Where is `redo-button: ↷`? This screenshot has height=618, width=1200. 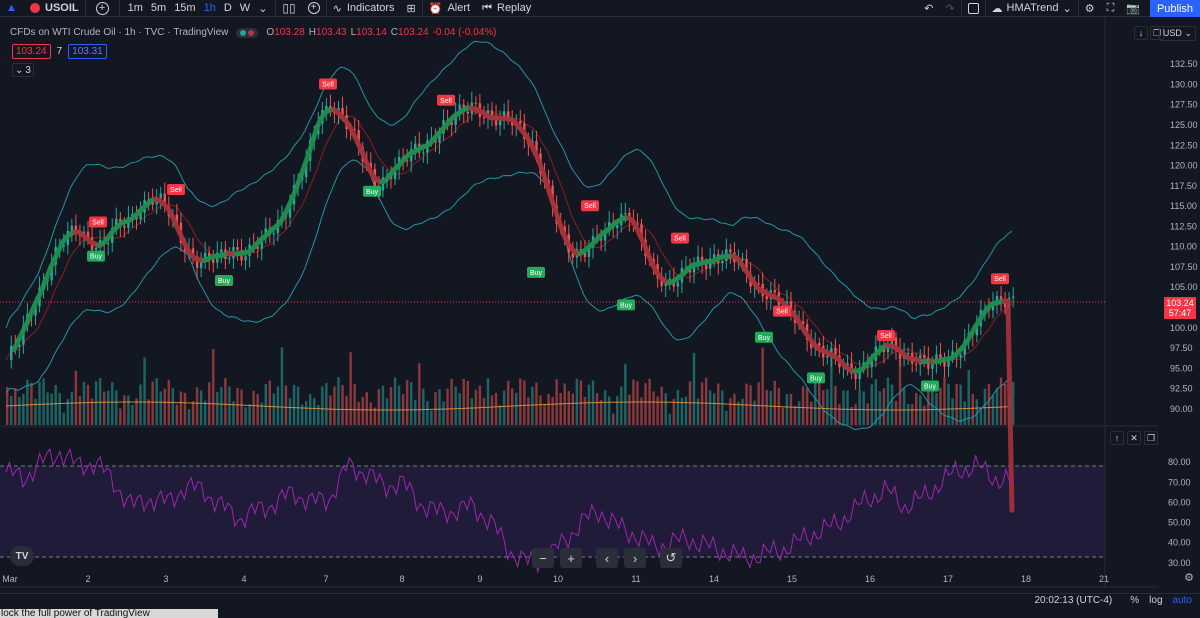
redo-button: ↷ is located at coordinates (949, 8).